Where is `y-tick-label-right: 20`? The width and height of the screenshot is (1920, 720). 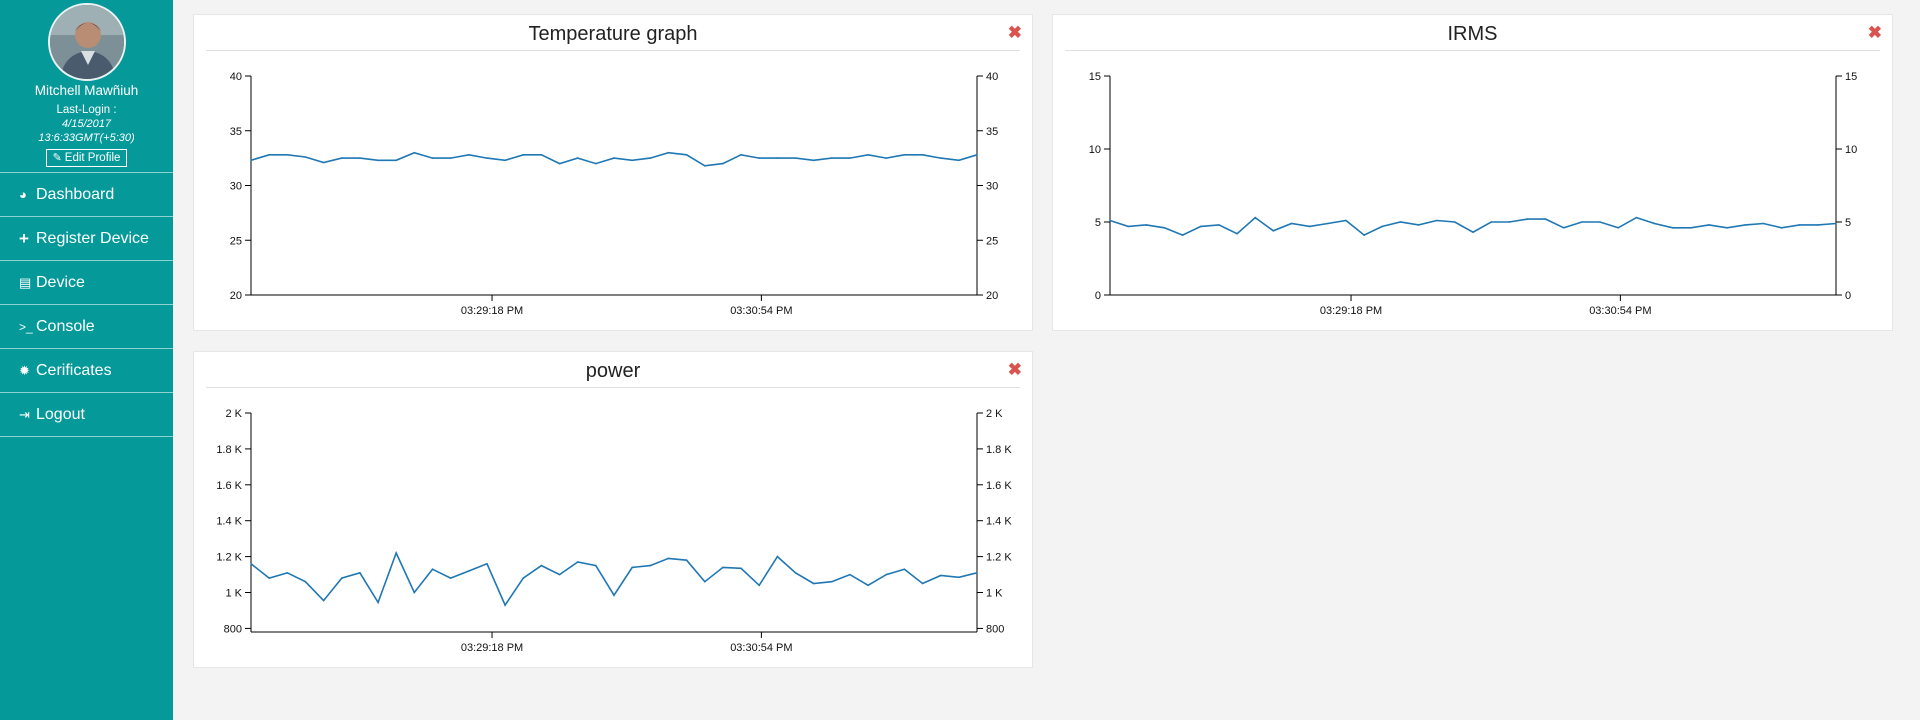 y-tick-label-right: 20 is located at coordinates (992, 296).